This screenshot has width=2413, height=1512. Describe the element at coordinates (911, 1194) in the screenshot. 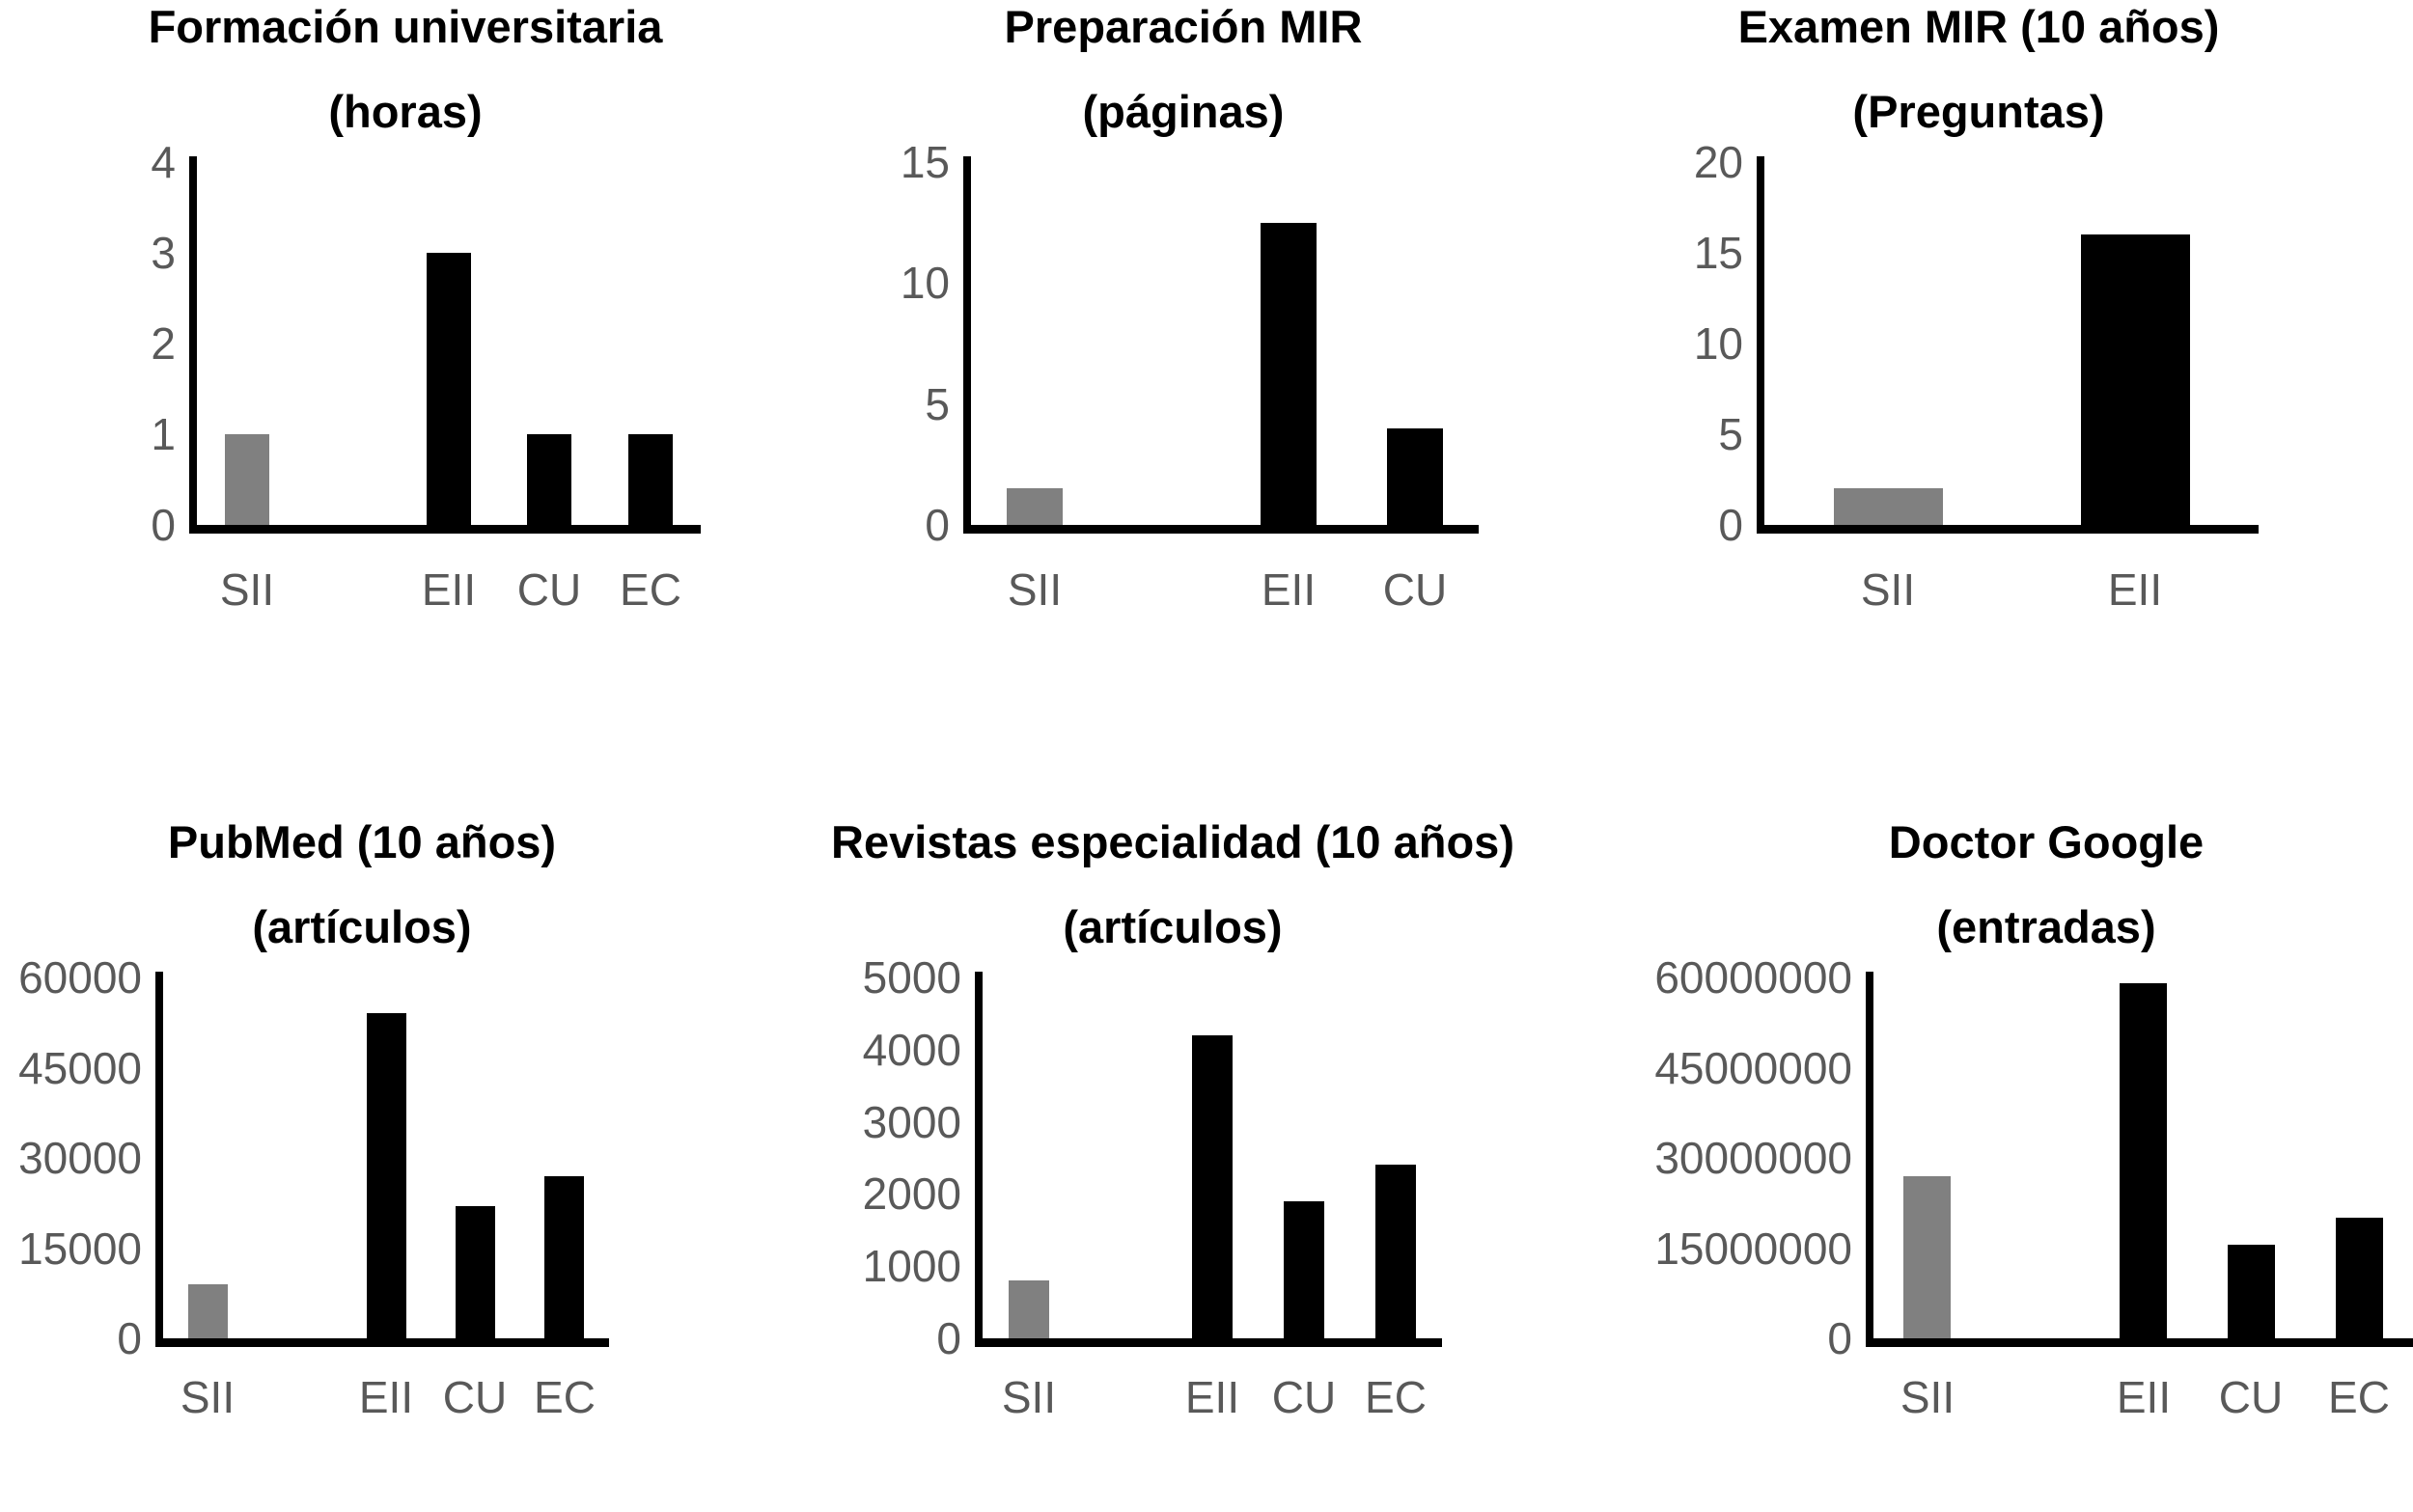

I see `y-tick-label: 2000` at that location.